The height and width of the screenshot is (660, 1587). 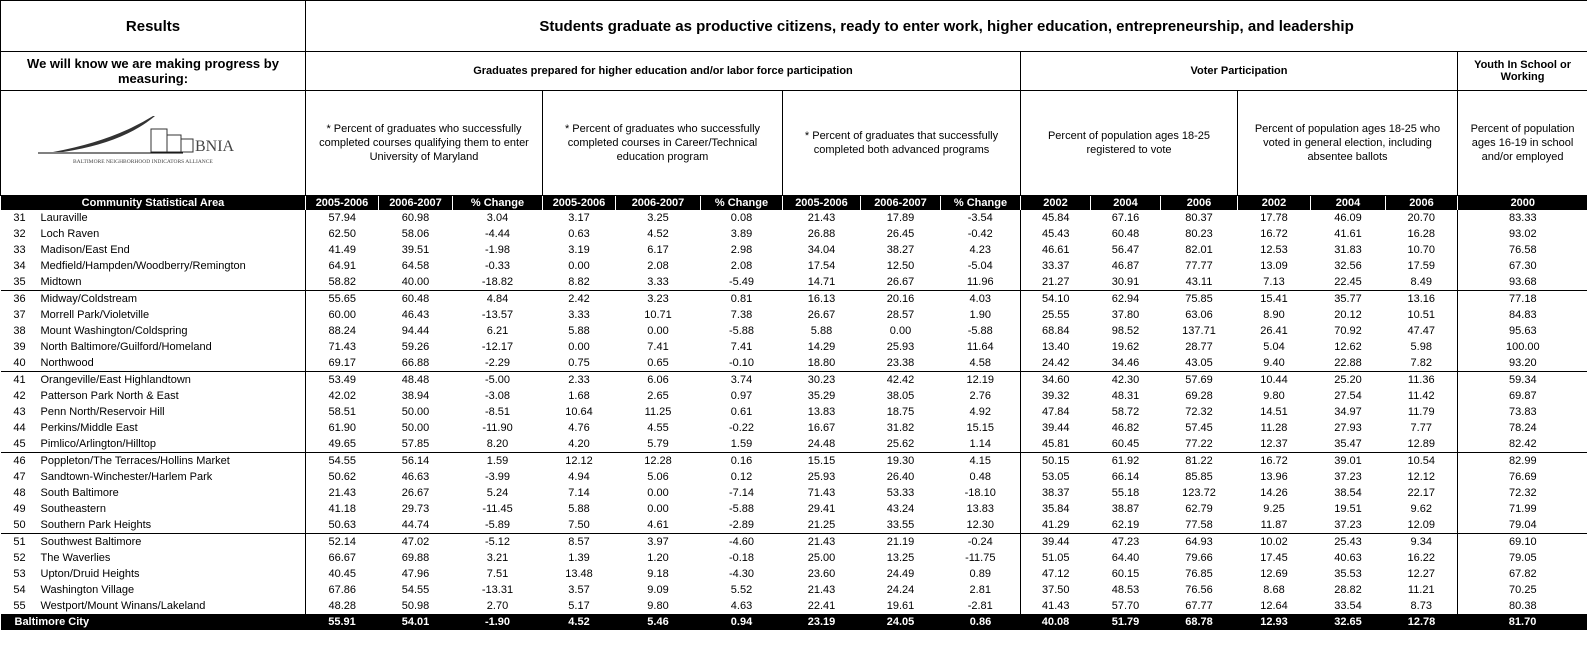 I want to click on area-name: Lauraville, so click(x=64, y=218).